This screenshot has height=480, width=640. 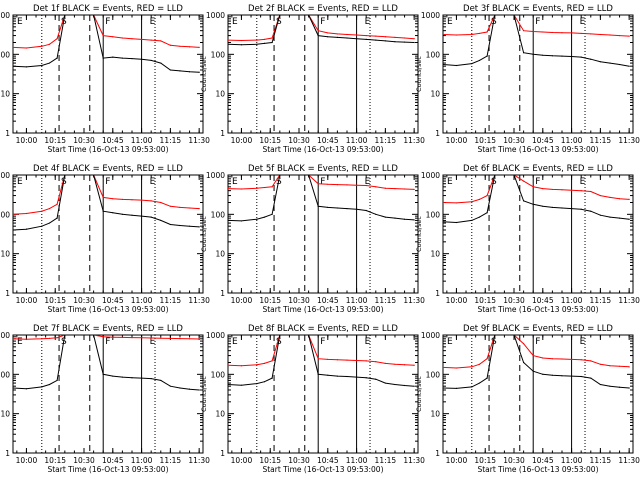 I want to click on panel-title: Det 7f BLACK = Events, RED = LLD, so click(x=108, y=329).